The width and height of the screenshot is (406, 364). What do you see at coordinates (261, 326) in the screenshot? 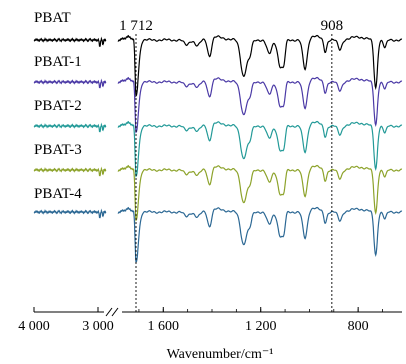
I see `x-tick-label: 1 200` at bounding box center [261, 326].